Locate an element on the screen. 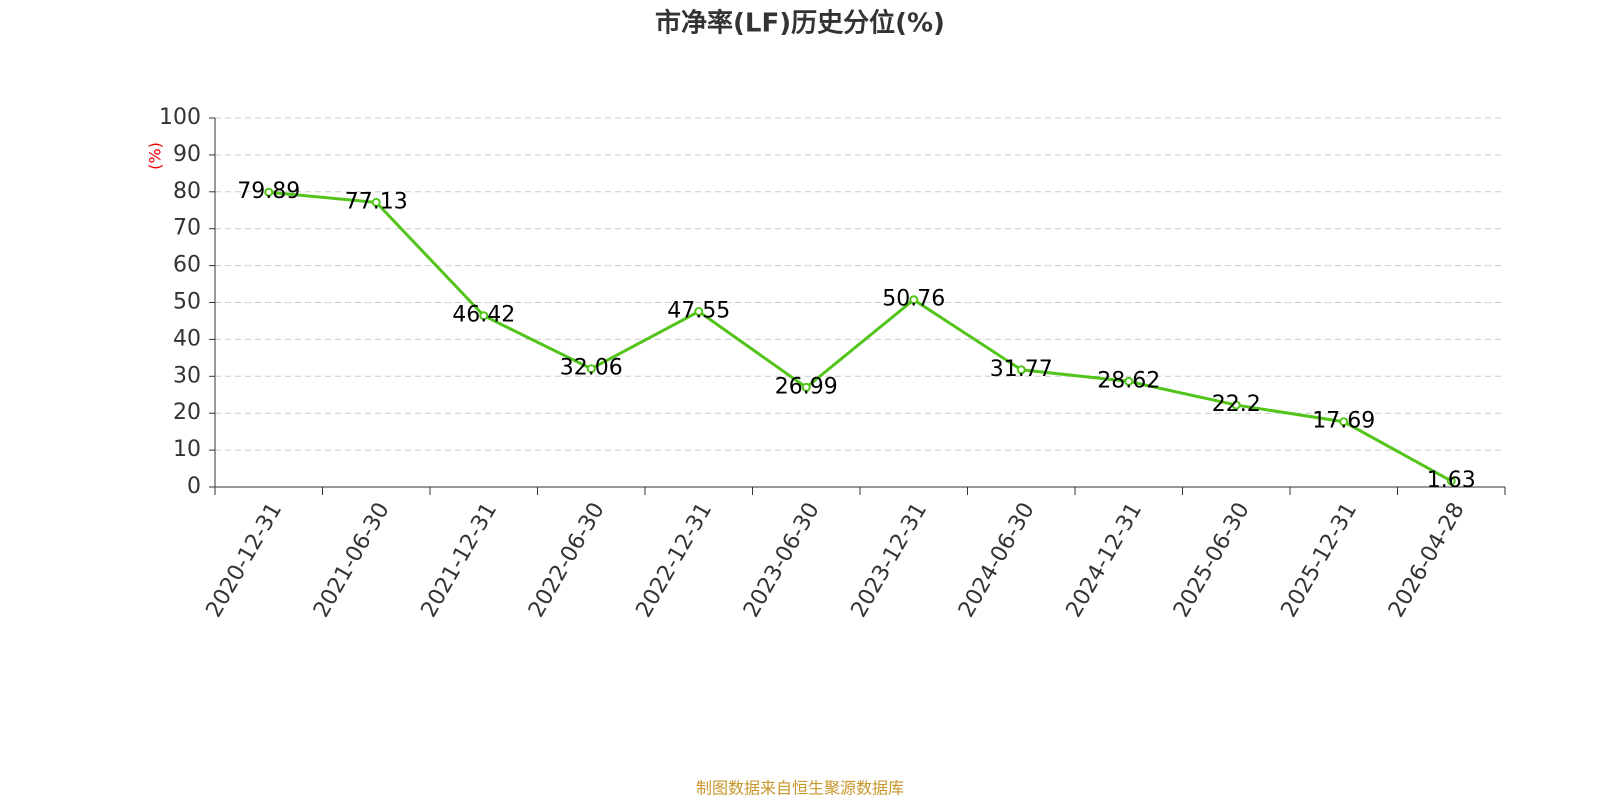 Image resolution: width=1600 pixels, height=800 pixels. x-tick-label: 2022-06-30 is located at coordinates (567, 560).